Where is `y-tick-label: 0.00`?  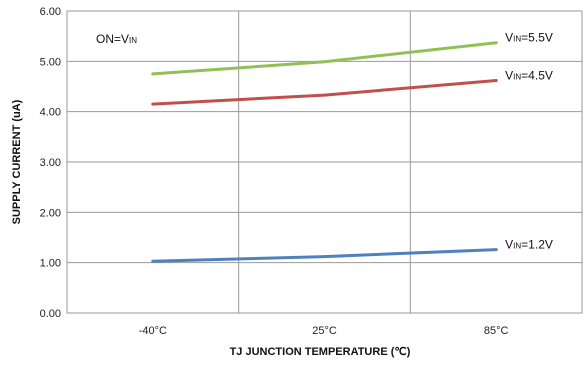 y-tick-label: 0.00 is located at coordinates (50, 314).